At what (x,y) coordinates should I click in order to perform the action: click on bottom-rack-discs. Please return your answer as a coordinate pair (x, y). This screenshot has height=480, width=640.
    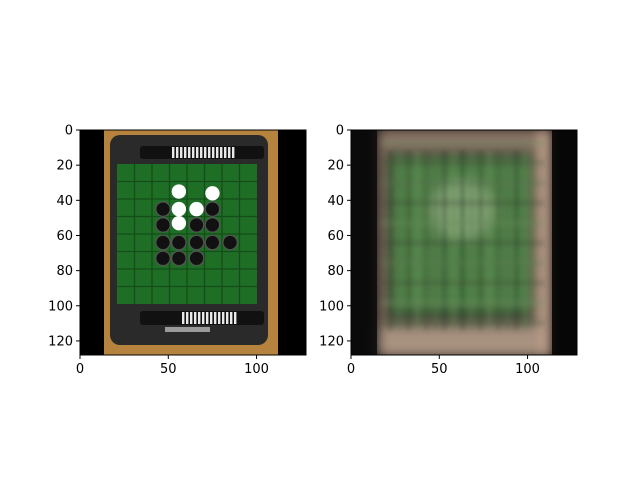
    Looking at the image, I should click on (209, 318).